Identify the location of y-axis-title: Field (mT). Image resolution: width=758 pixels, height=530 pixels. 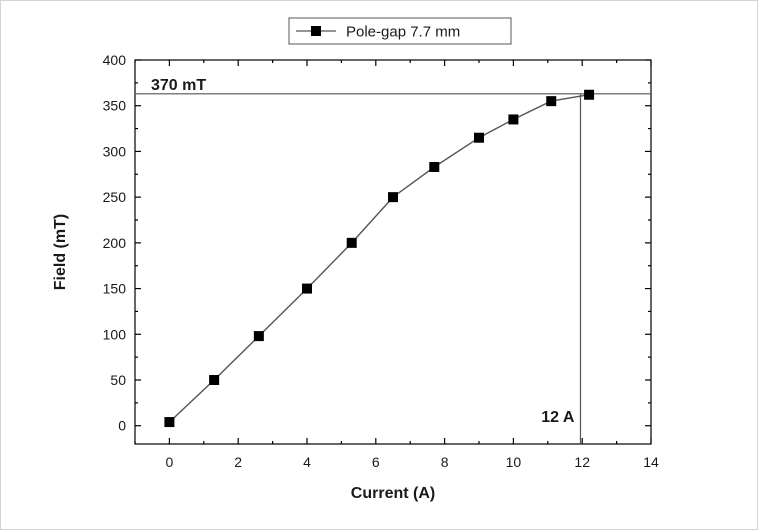
(60, 252).